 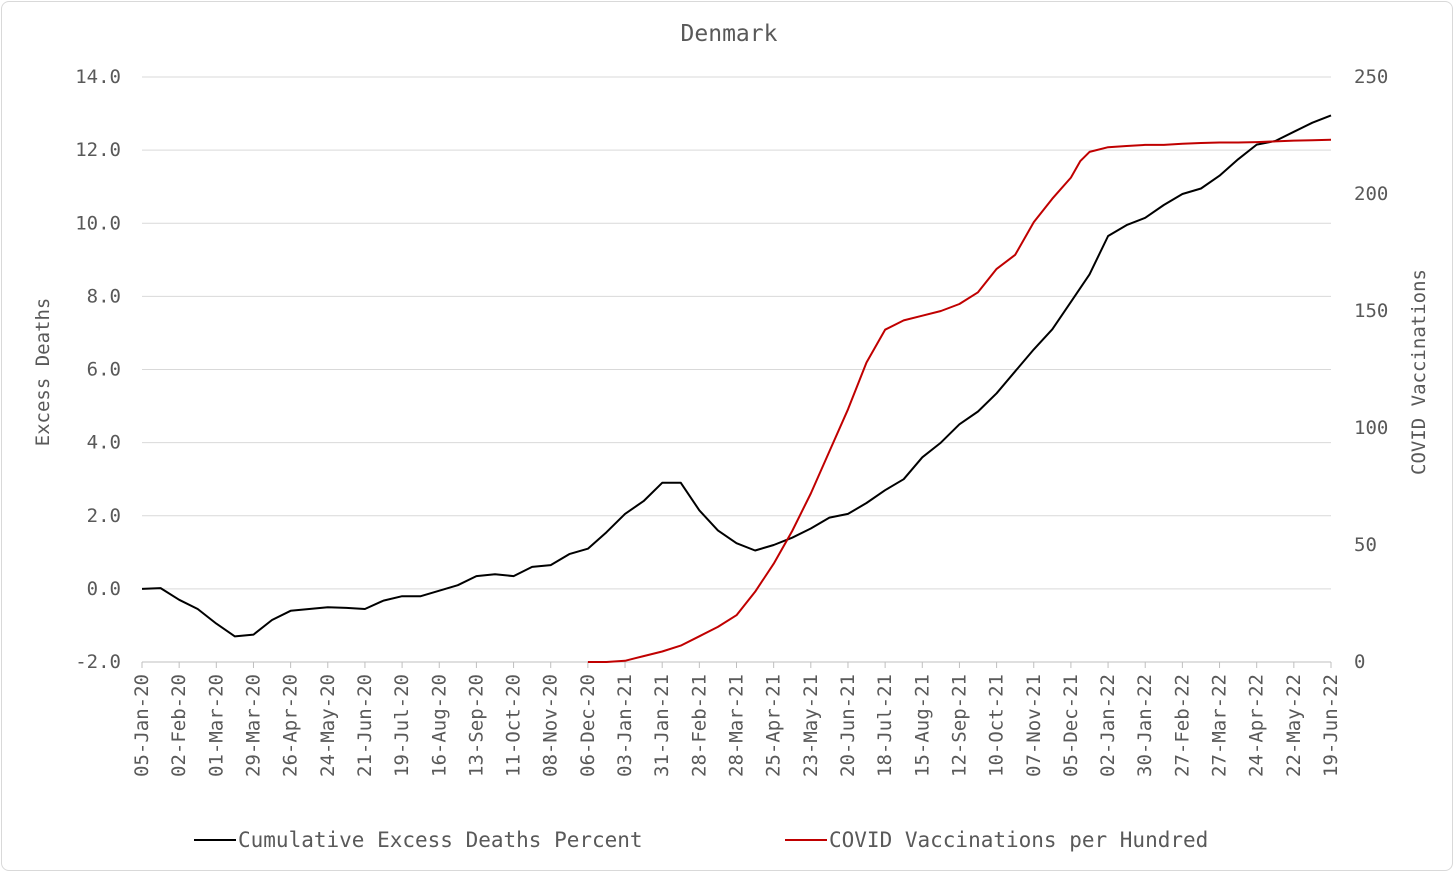 I want to click on chart-title: Denmark, so click(x=729, y=34).